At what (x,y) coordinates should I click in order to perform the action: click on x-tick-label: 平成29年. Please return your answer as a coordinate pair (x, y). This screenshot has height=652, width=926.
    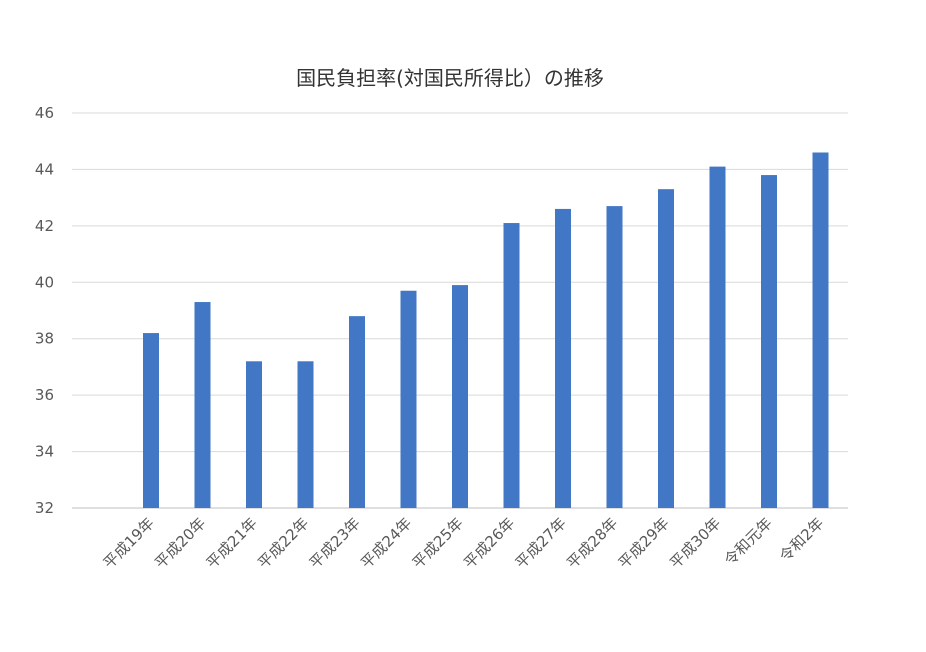
    Looking at the image, I should click on (644, 543).